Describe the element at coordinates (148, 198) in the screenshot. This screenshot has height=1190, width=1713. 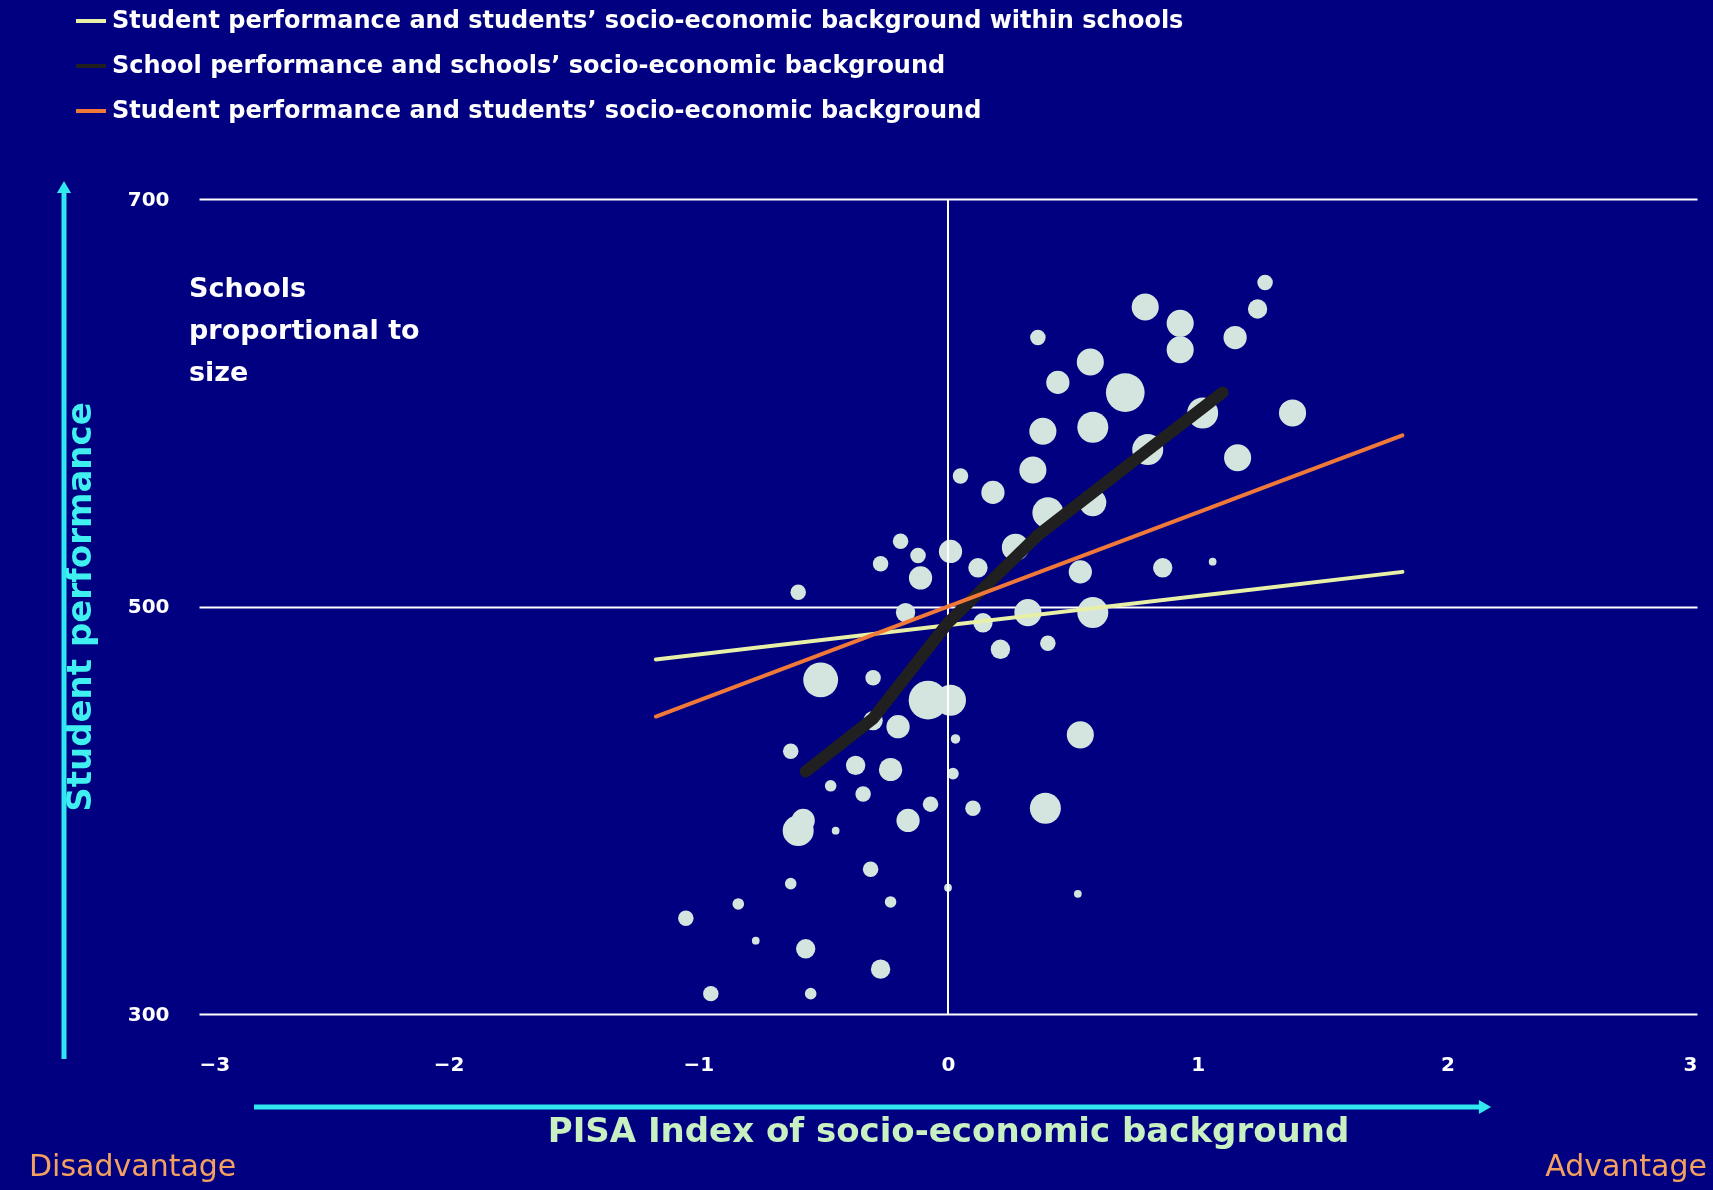
I see `y-tick-label: 700` at that location.